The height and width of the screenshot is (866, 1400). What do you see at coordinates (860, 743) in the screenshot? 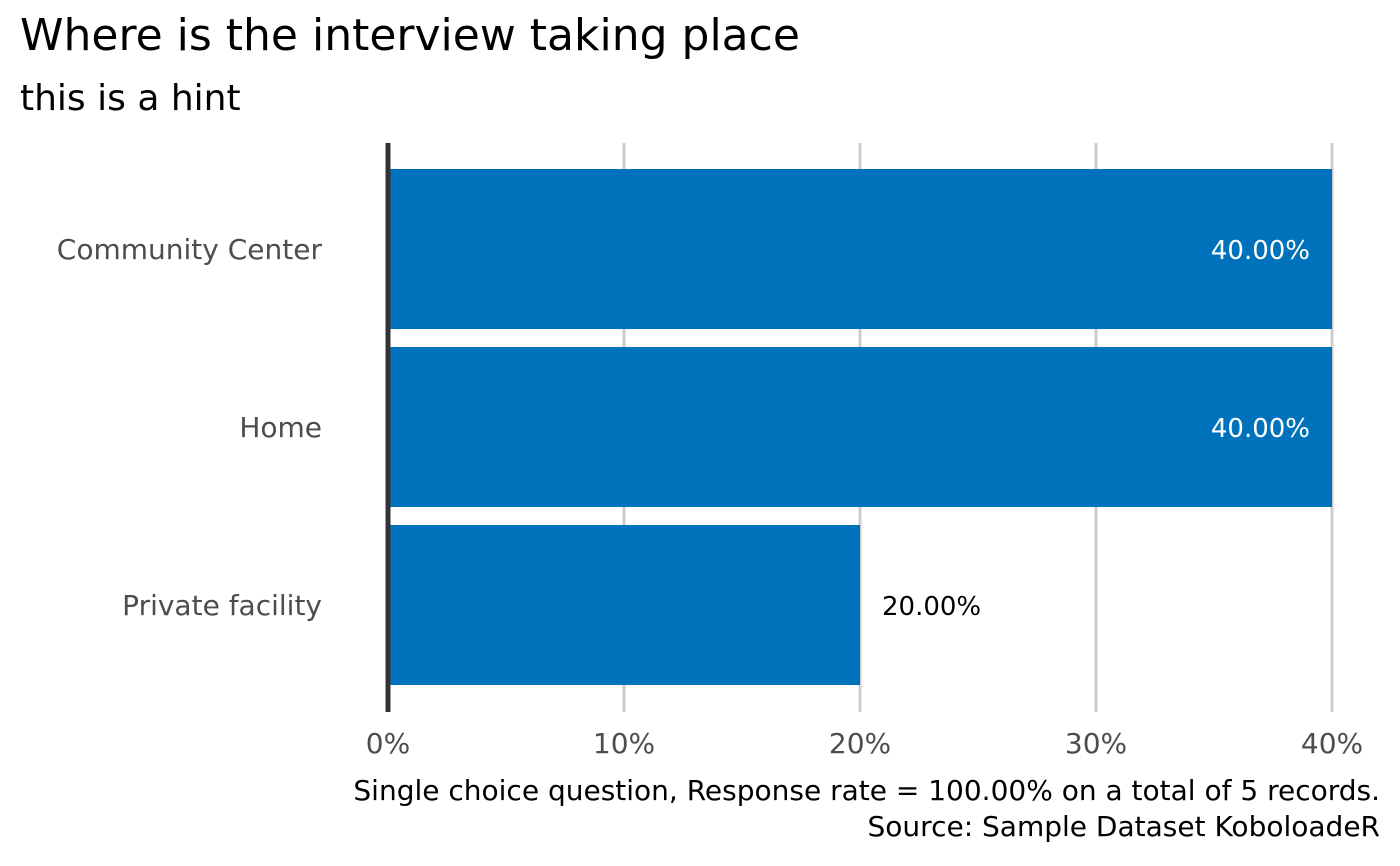
I see `x-tick-label: 20%` at bounding box center [860, 743].